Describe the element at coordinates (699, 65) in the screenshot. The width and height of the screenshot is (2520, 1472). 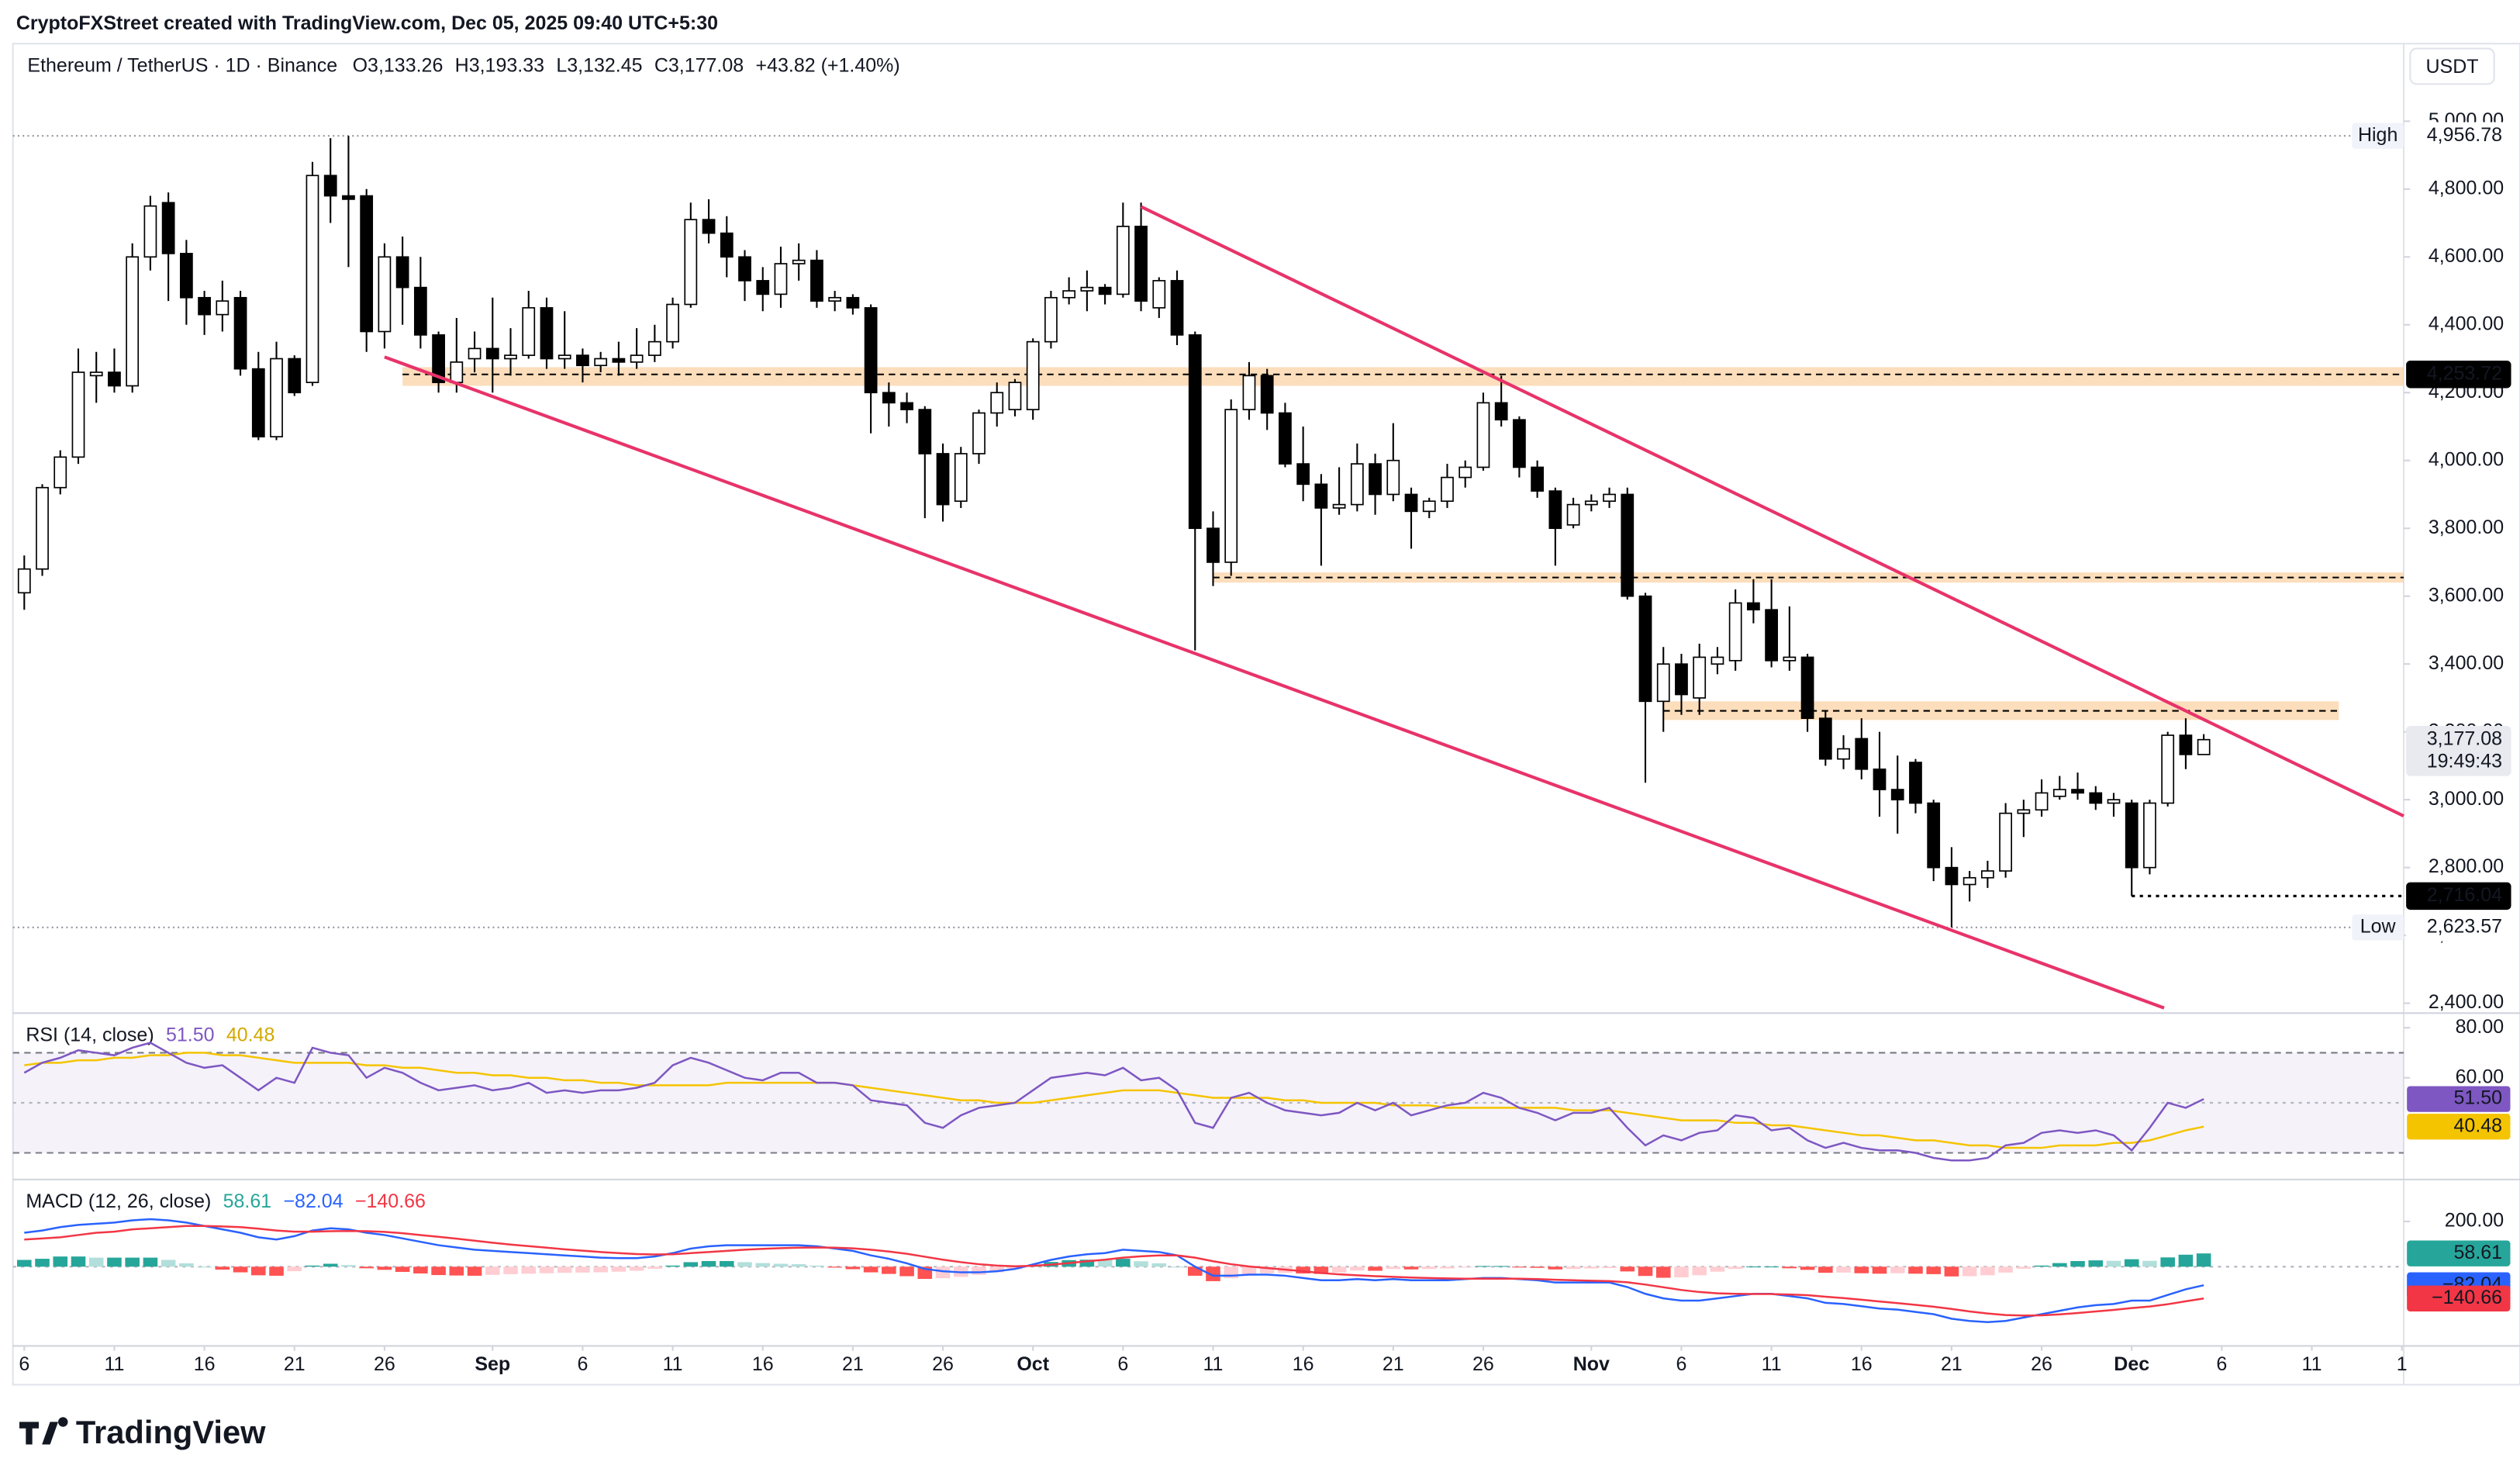
I see `close: C3,177.08` at that location.